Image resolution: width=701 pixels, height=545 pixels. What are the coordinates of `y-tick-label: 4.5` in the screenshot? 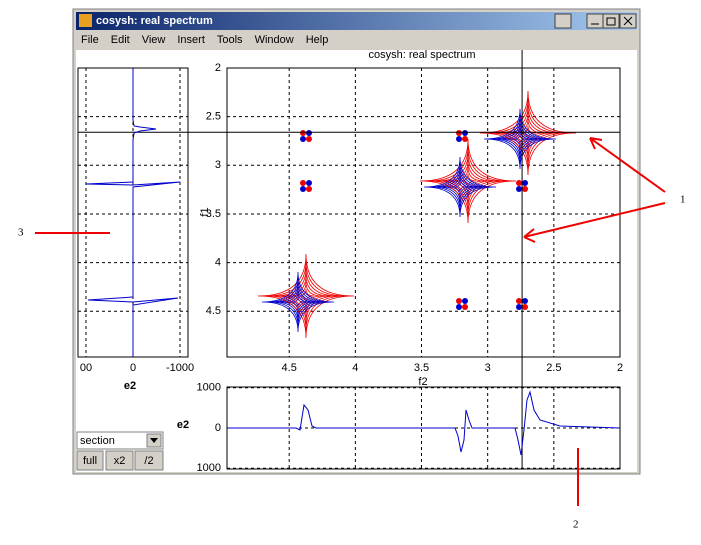 It's located at (213, 311).